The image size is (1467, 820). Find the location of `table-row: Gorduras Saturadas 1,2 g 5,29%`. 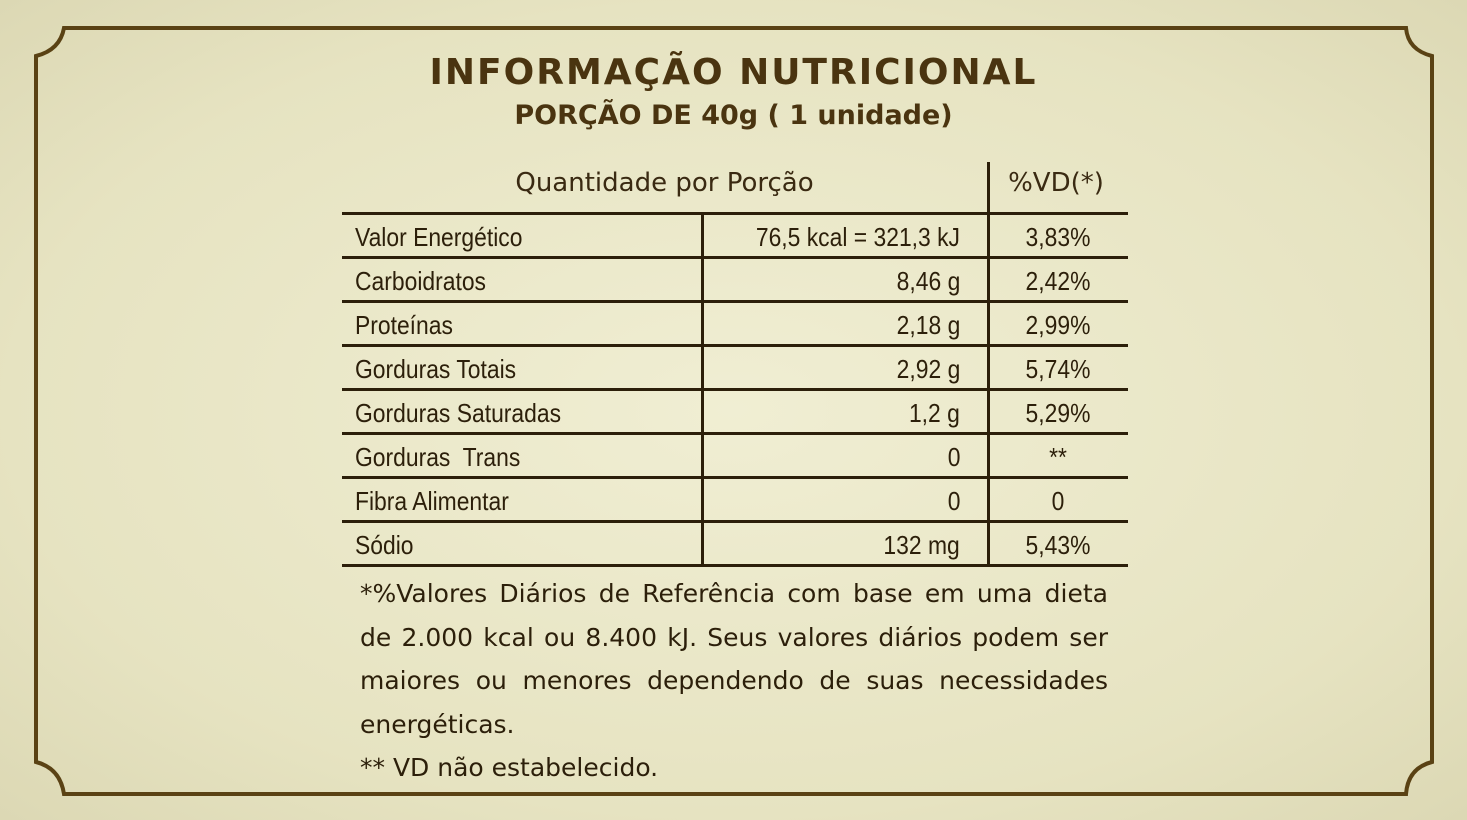

table-row: Gorduras Saturadas 1,2 g 5,29% is located at coordinates (735, 410).